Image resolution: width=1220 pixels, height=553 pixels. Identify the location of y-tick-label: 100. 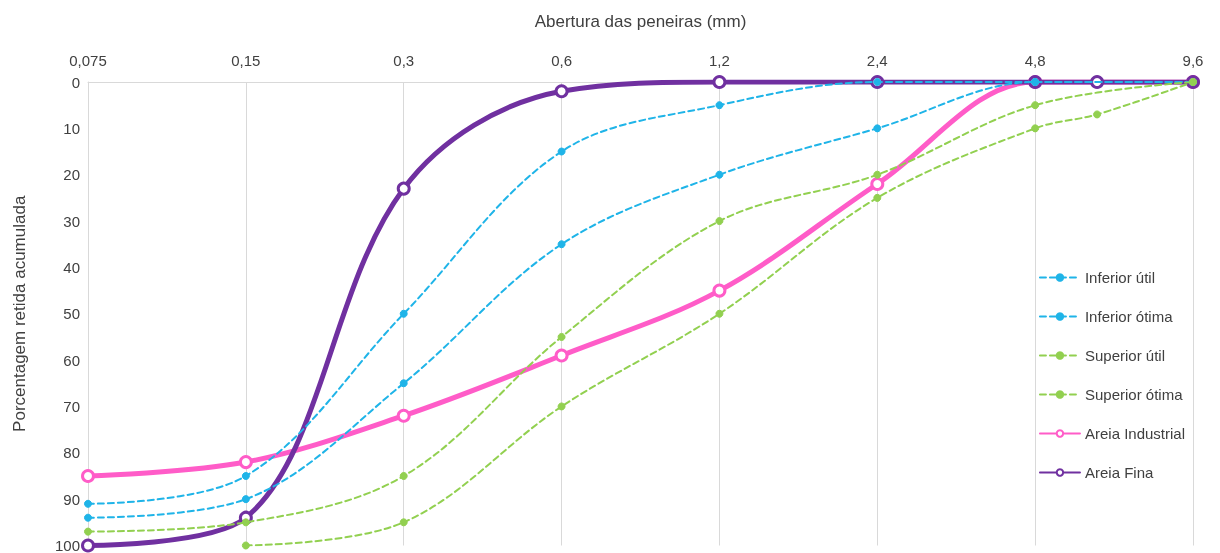
(67, 545).